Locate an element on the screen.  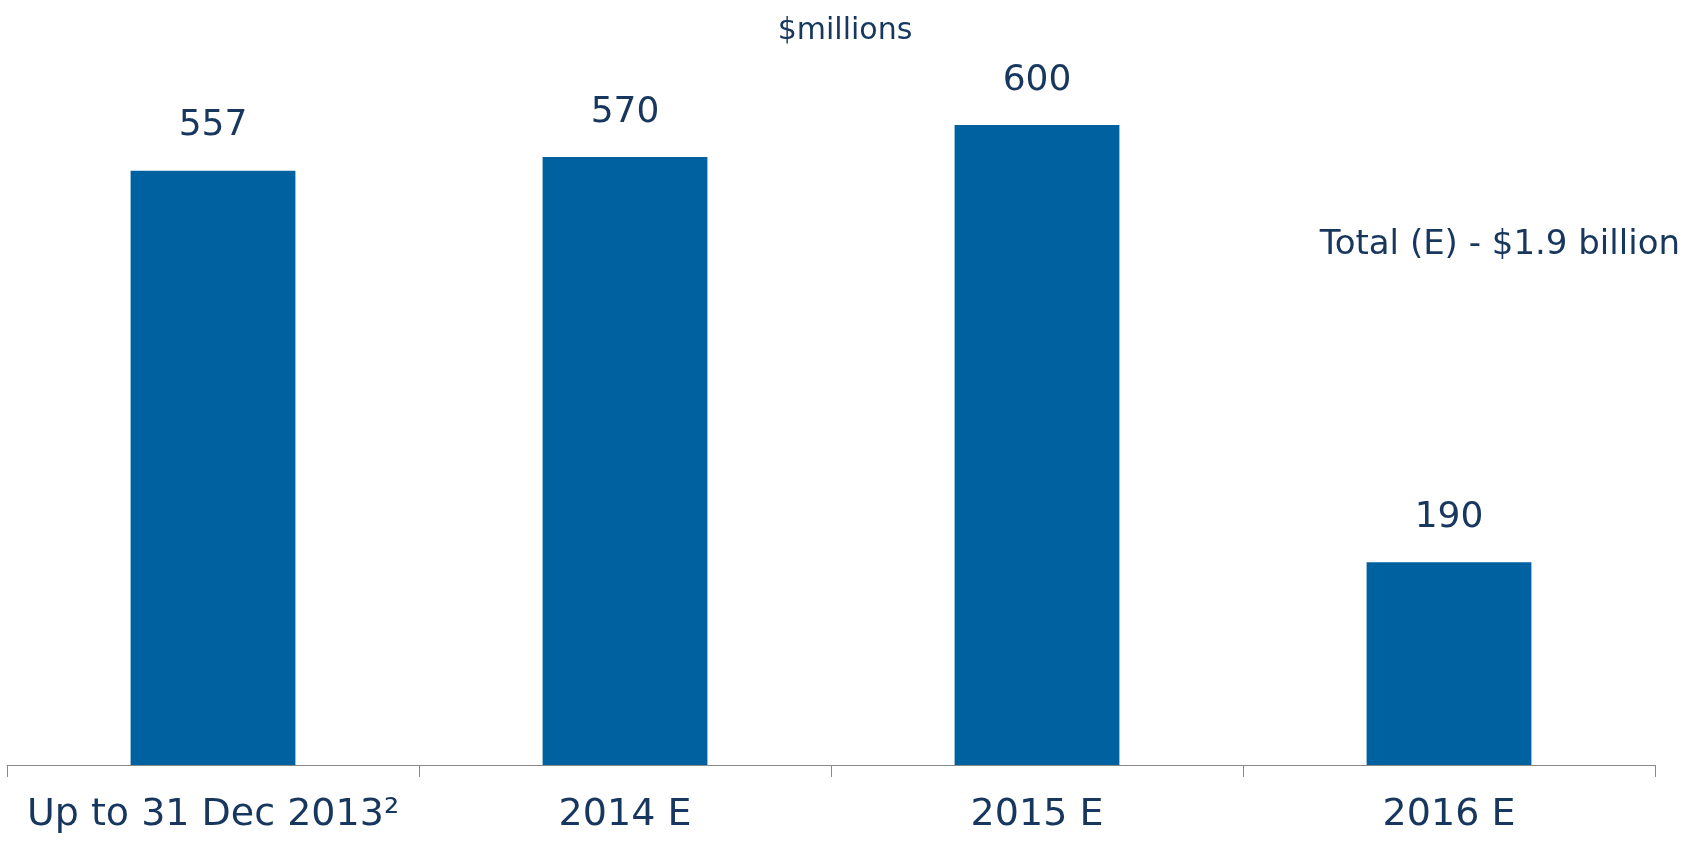
chart-title: $millions is located at coordinates (845, 28).